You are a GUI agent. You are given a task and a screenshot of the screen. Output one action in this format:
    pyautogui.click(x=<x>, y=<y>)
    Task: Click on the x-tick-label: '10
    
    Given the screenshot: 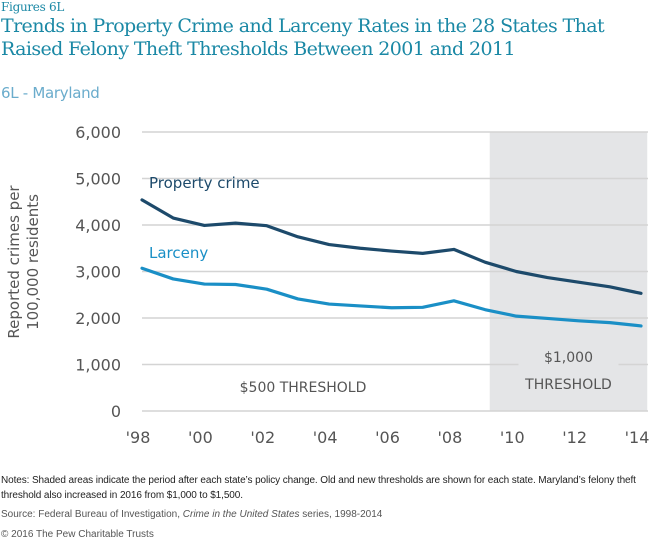 What is the action you would take?
    pyautogui.click(x=512, y=437)
    